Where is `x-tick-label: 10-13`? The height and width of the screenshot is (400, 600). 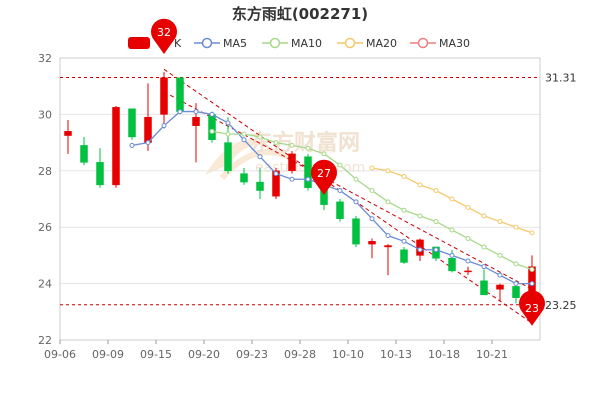
x-tick-label: 10-13 is located at coordinates (396, 354).